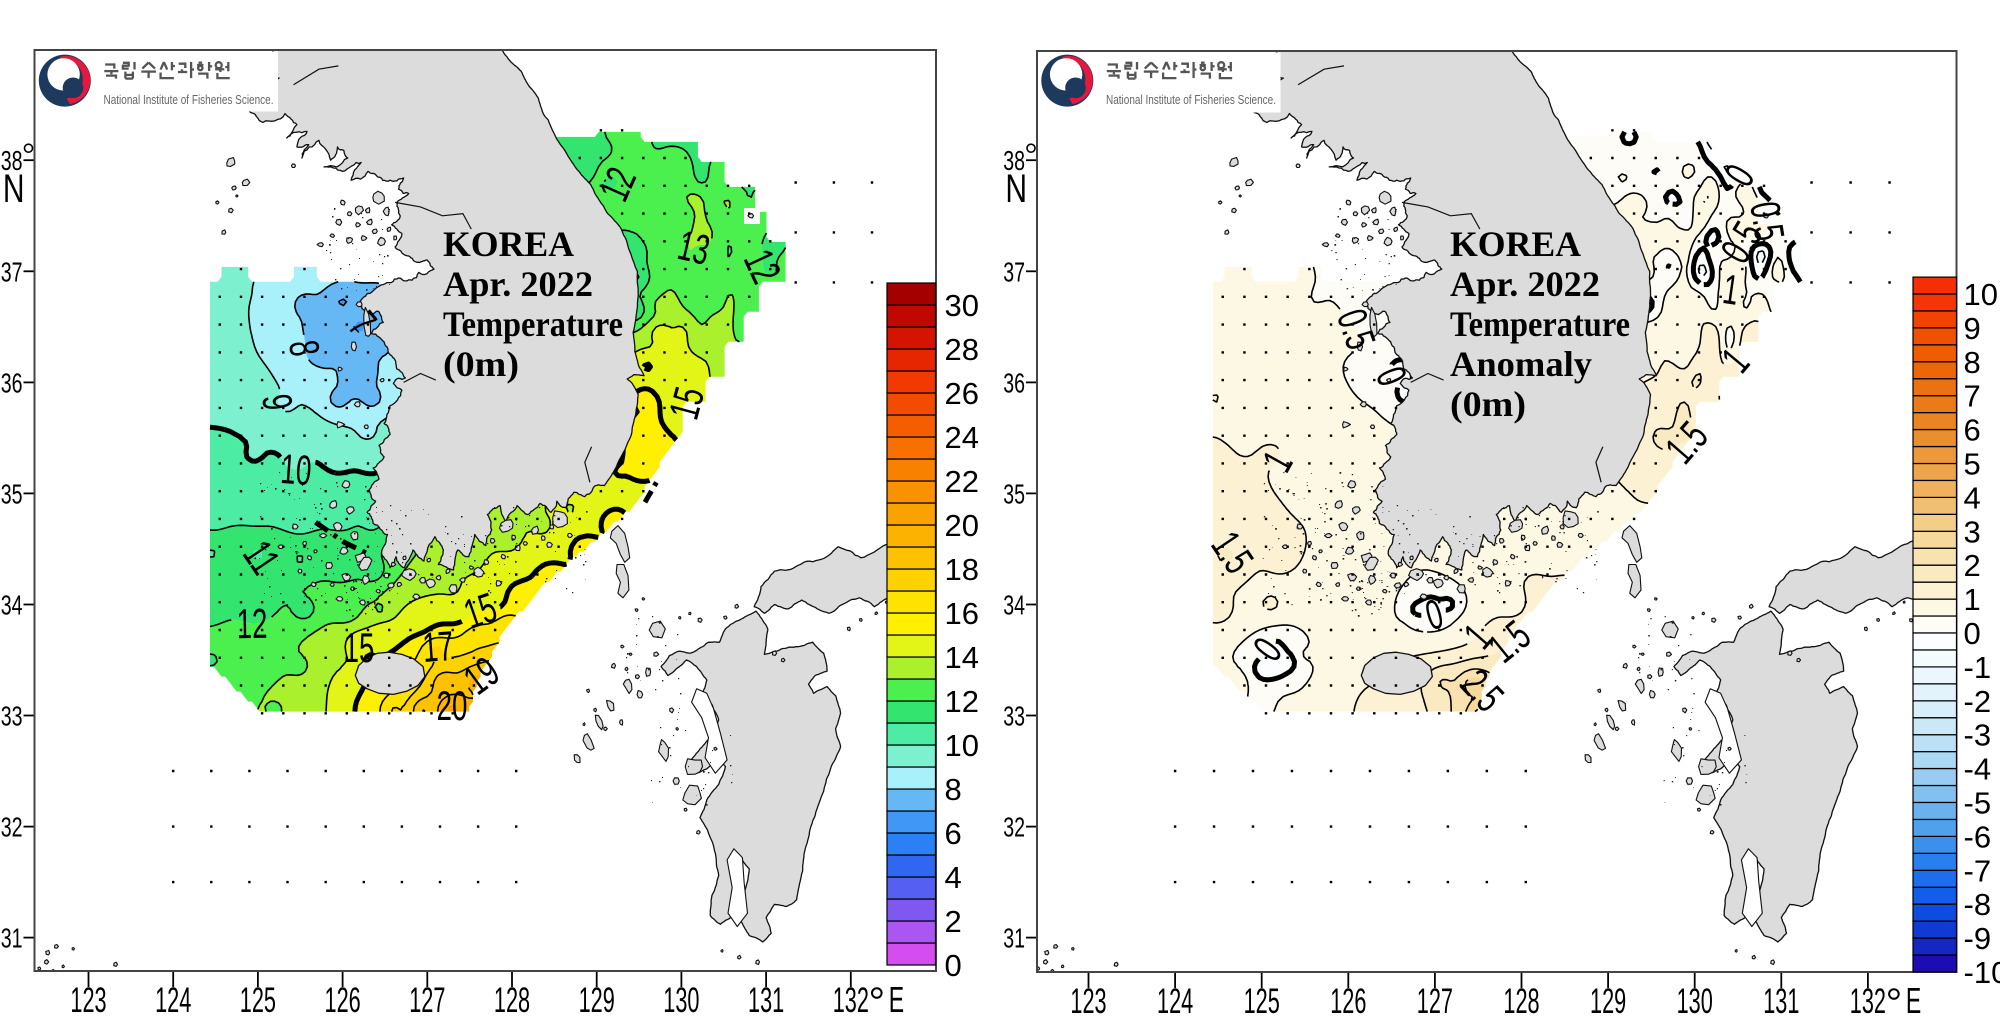 The height and width of the screenshot is (1024, 2000). I want to click on svg-text: -1, so click(1978, 667).